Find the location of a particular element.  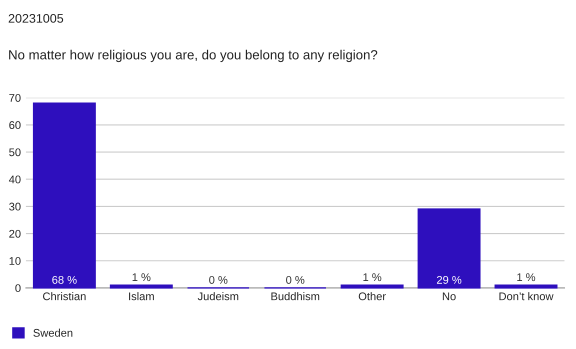

y-tick-label: 30 is located at coordinates (15, 206).